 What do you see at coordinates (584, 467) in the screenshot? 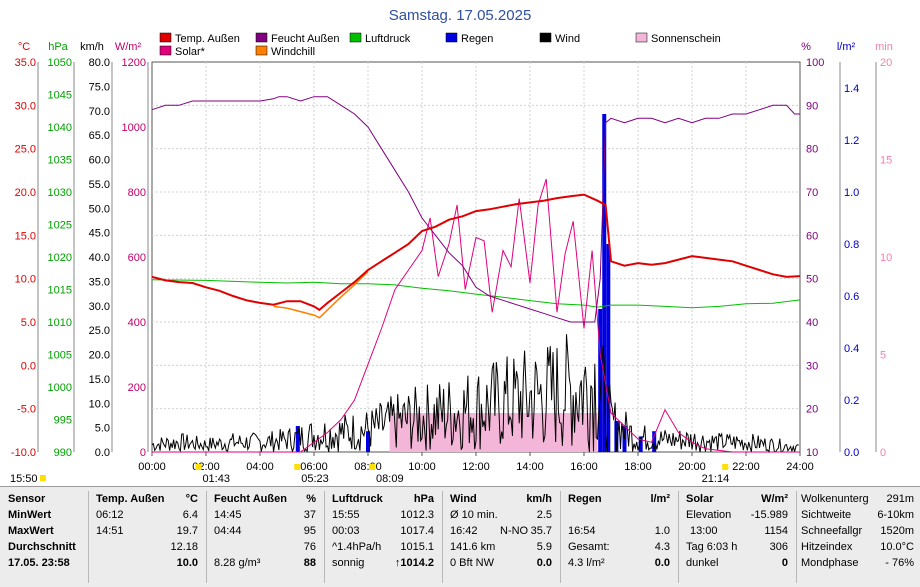
I see `x-tick-label: 16:00` at bounding box center [584, 467].